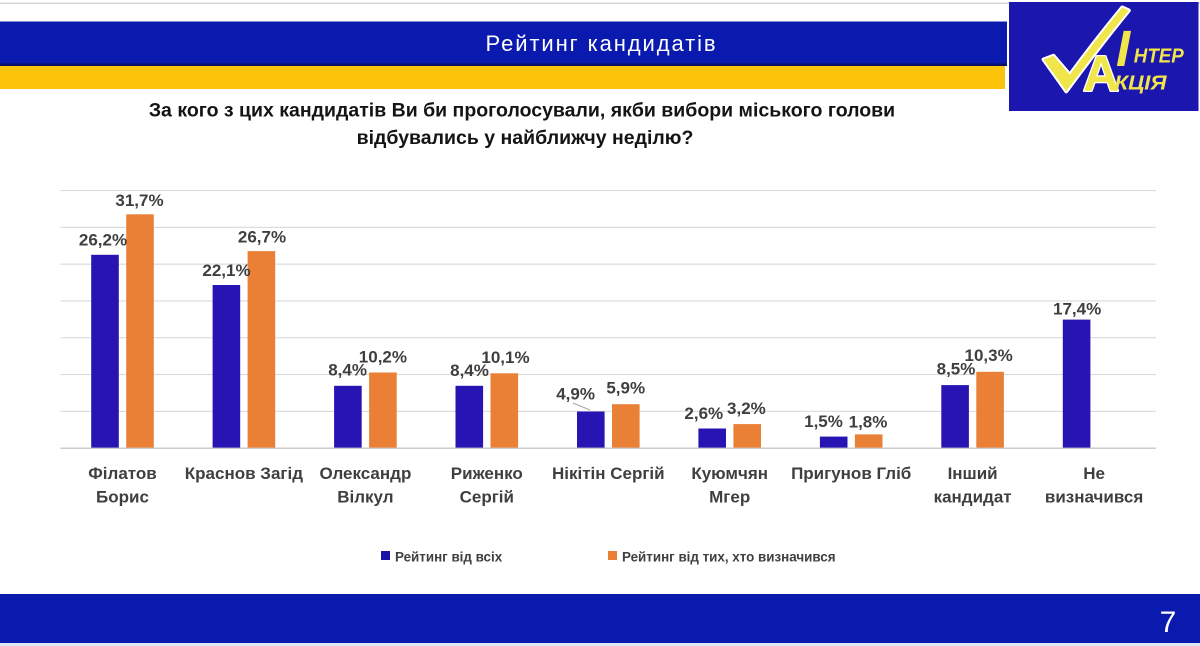 The height and width of the screenshot is (646, 1200). Describe the element at coordinates (103, 240) in the screenshot. I see `svg-text: 26,2%` at that location.